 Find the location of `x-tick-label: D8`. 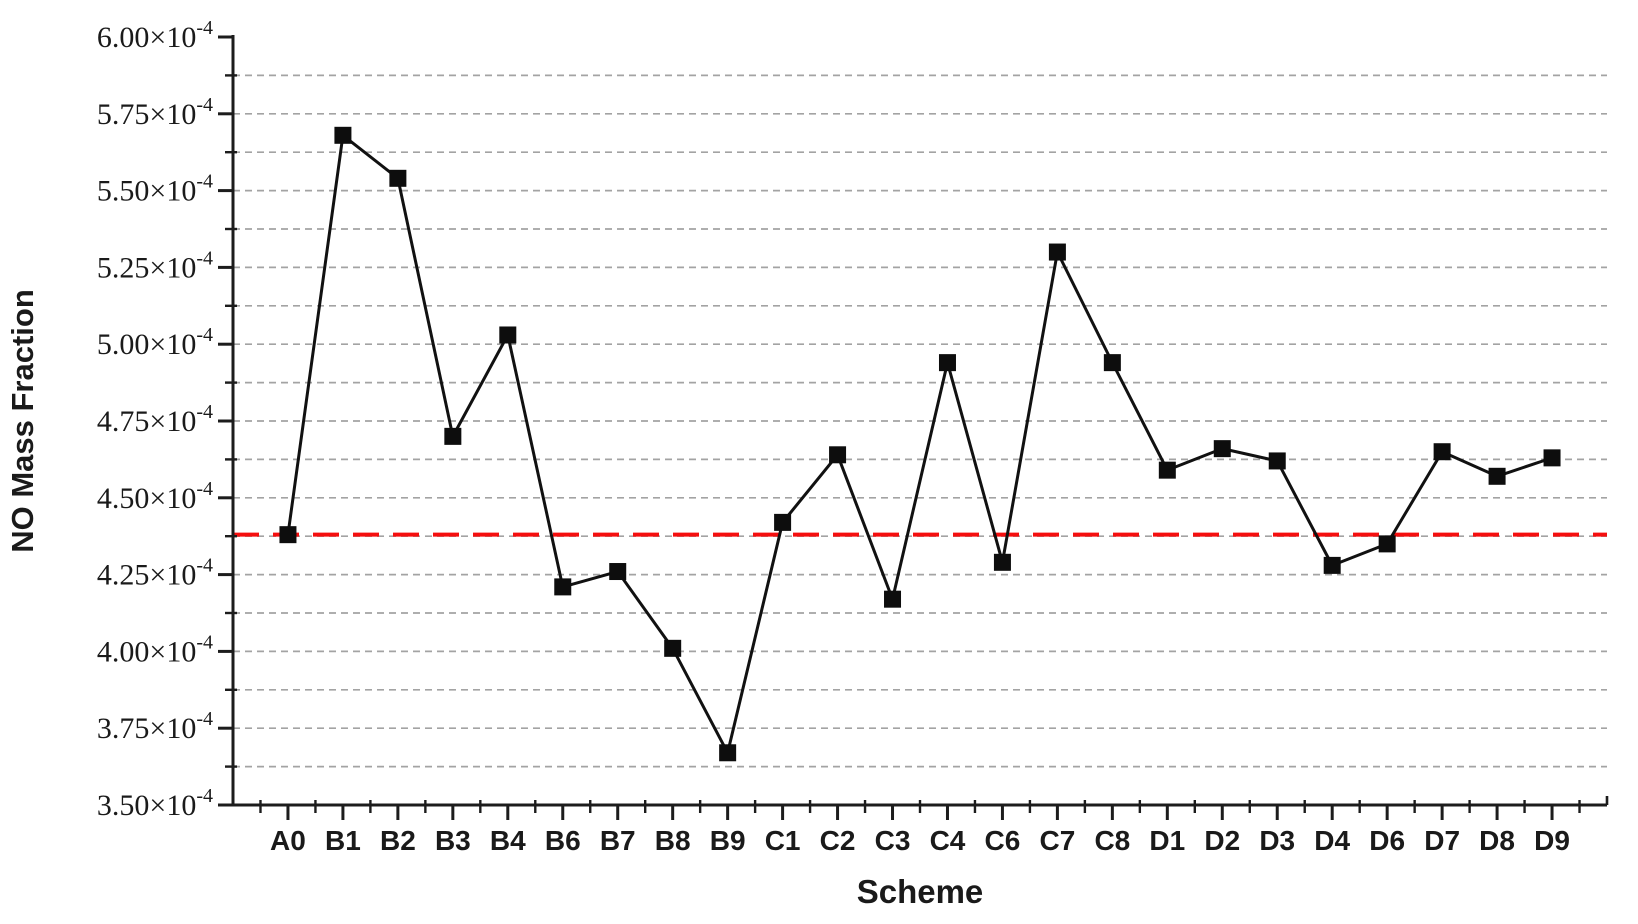

x-tick-label: D8 is located at coordinates (1497, 840).